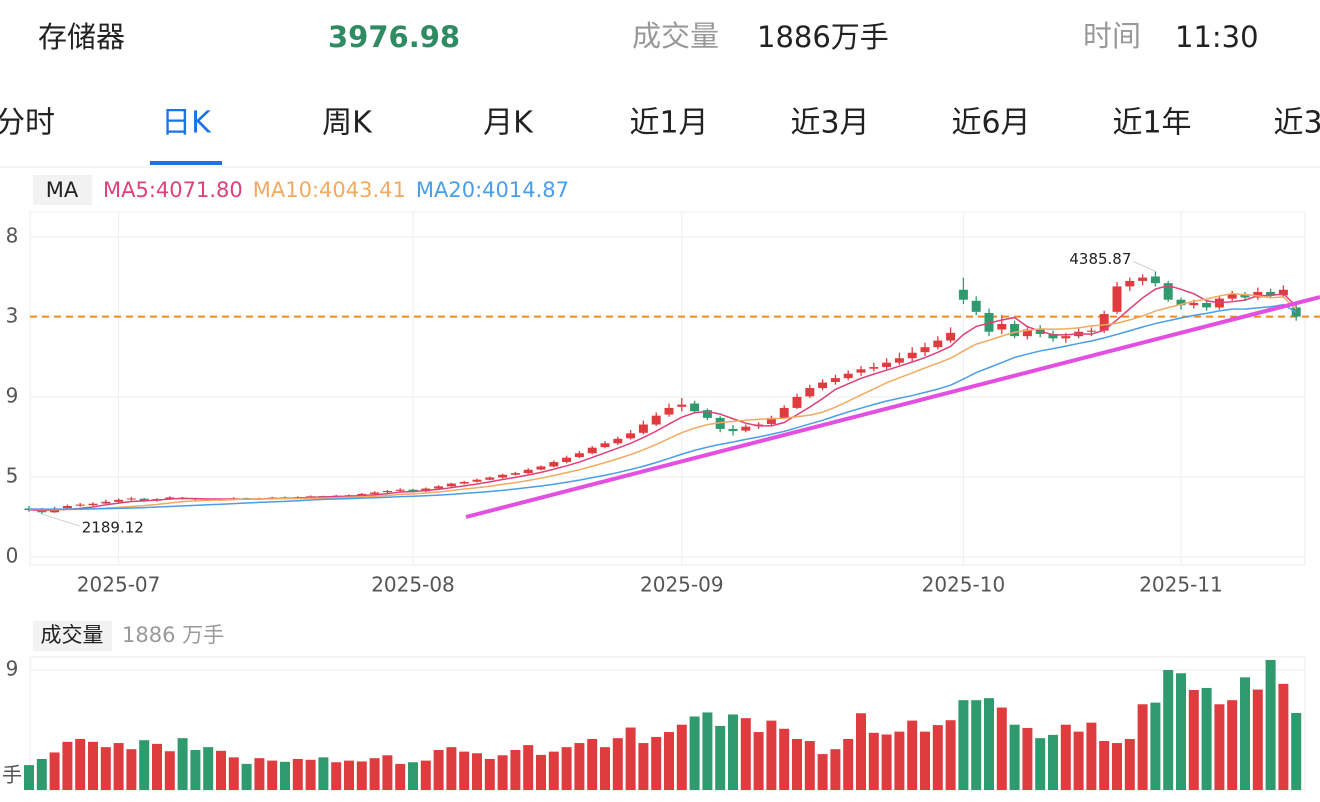  I want to click on volume-tick-label: 9, so click(12, 669).